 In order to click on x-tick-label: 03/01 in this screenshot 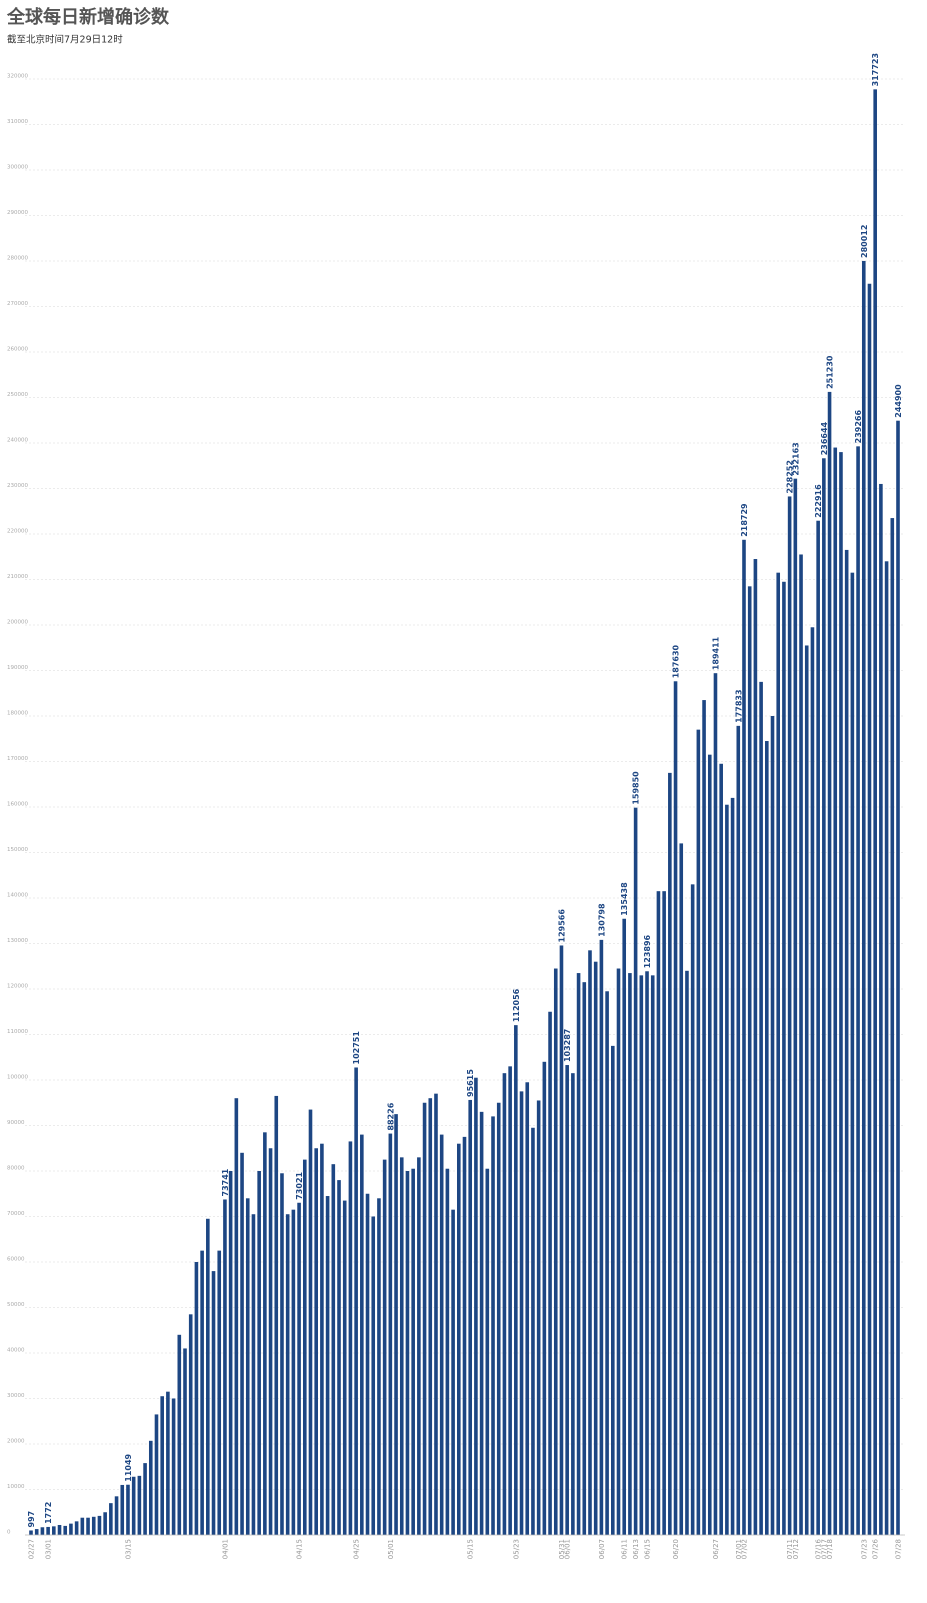, I will do `click(49, 1549)`.